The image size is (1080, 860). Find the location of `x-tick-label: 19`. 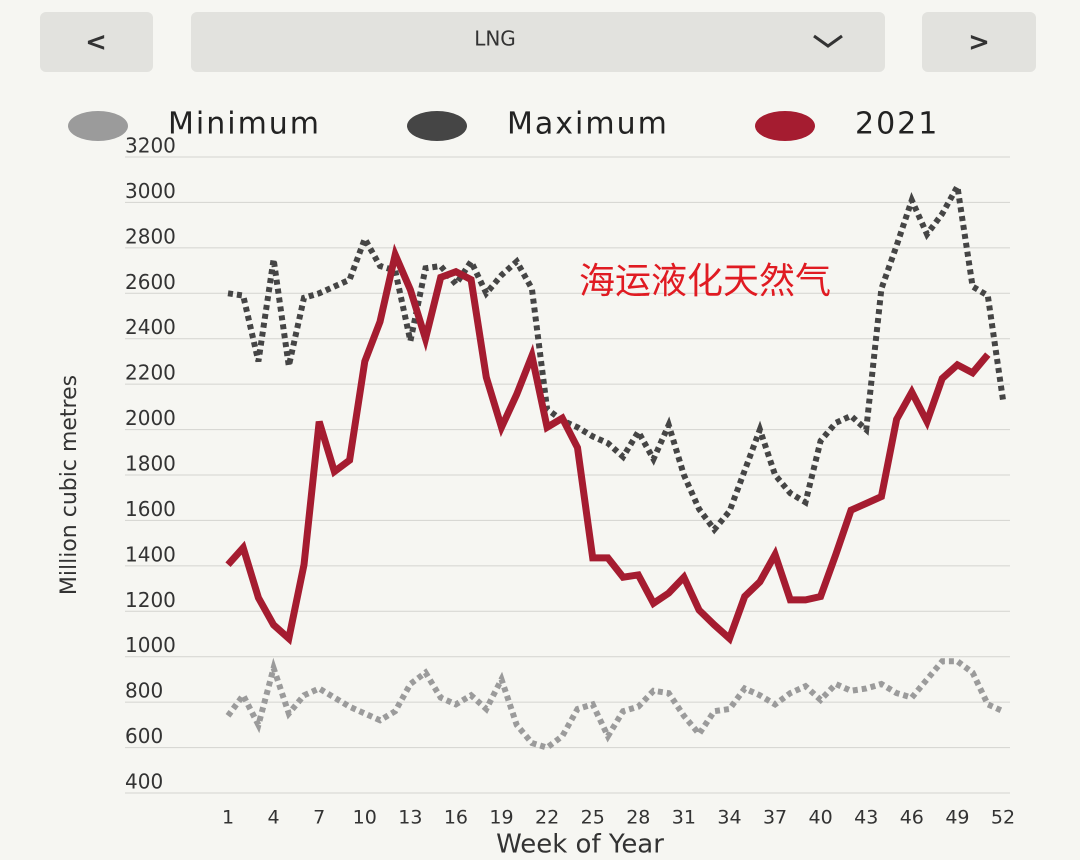

x-tick-label: 19 is located at coordinates (501, 818).